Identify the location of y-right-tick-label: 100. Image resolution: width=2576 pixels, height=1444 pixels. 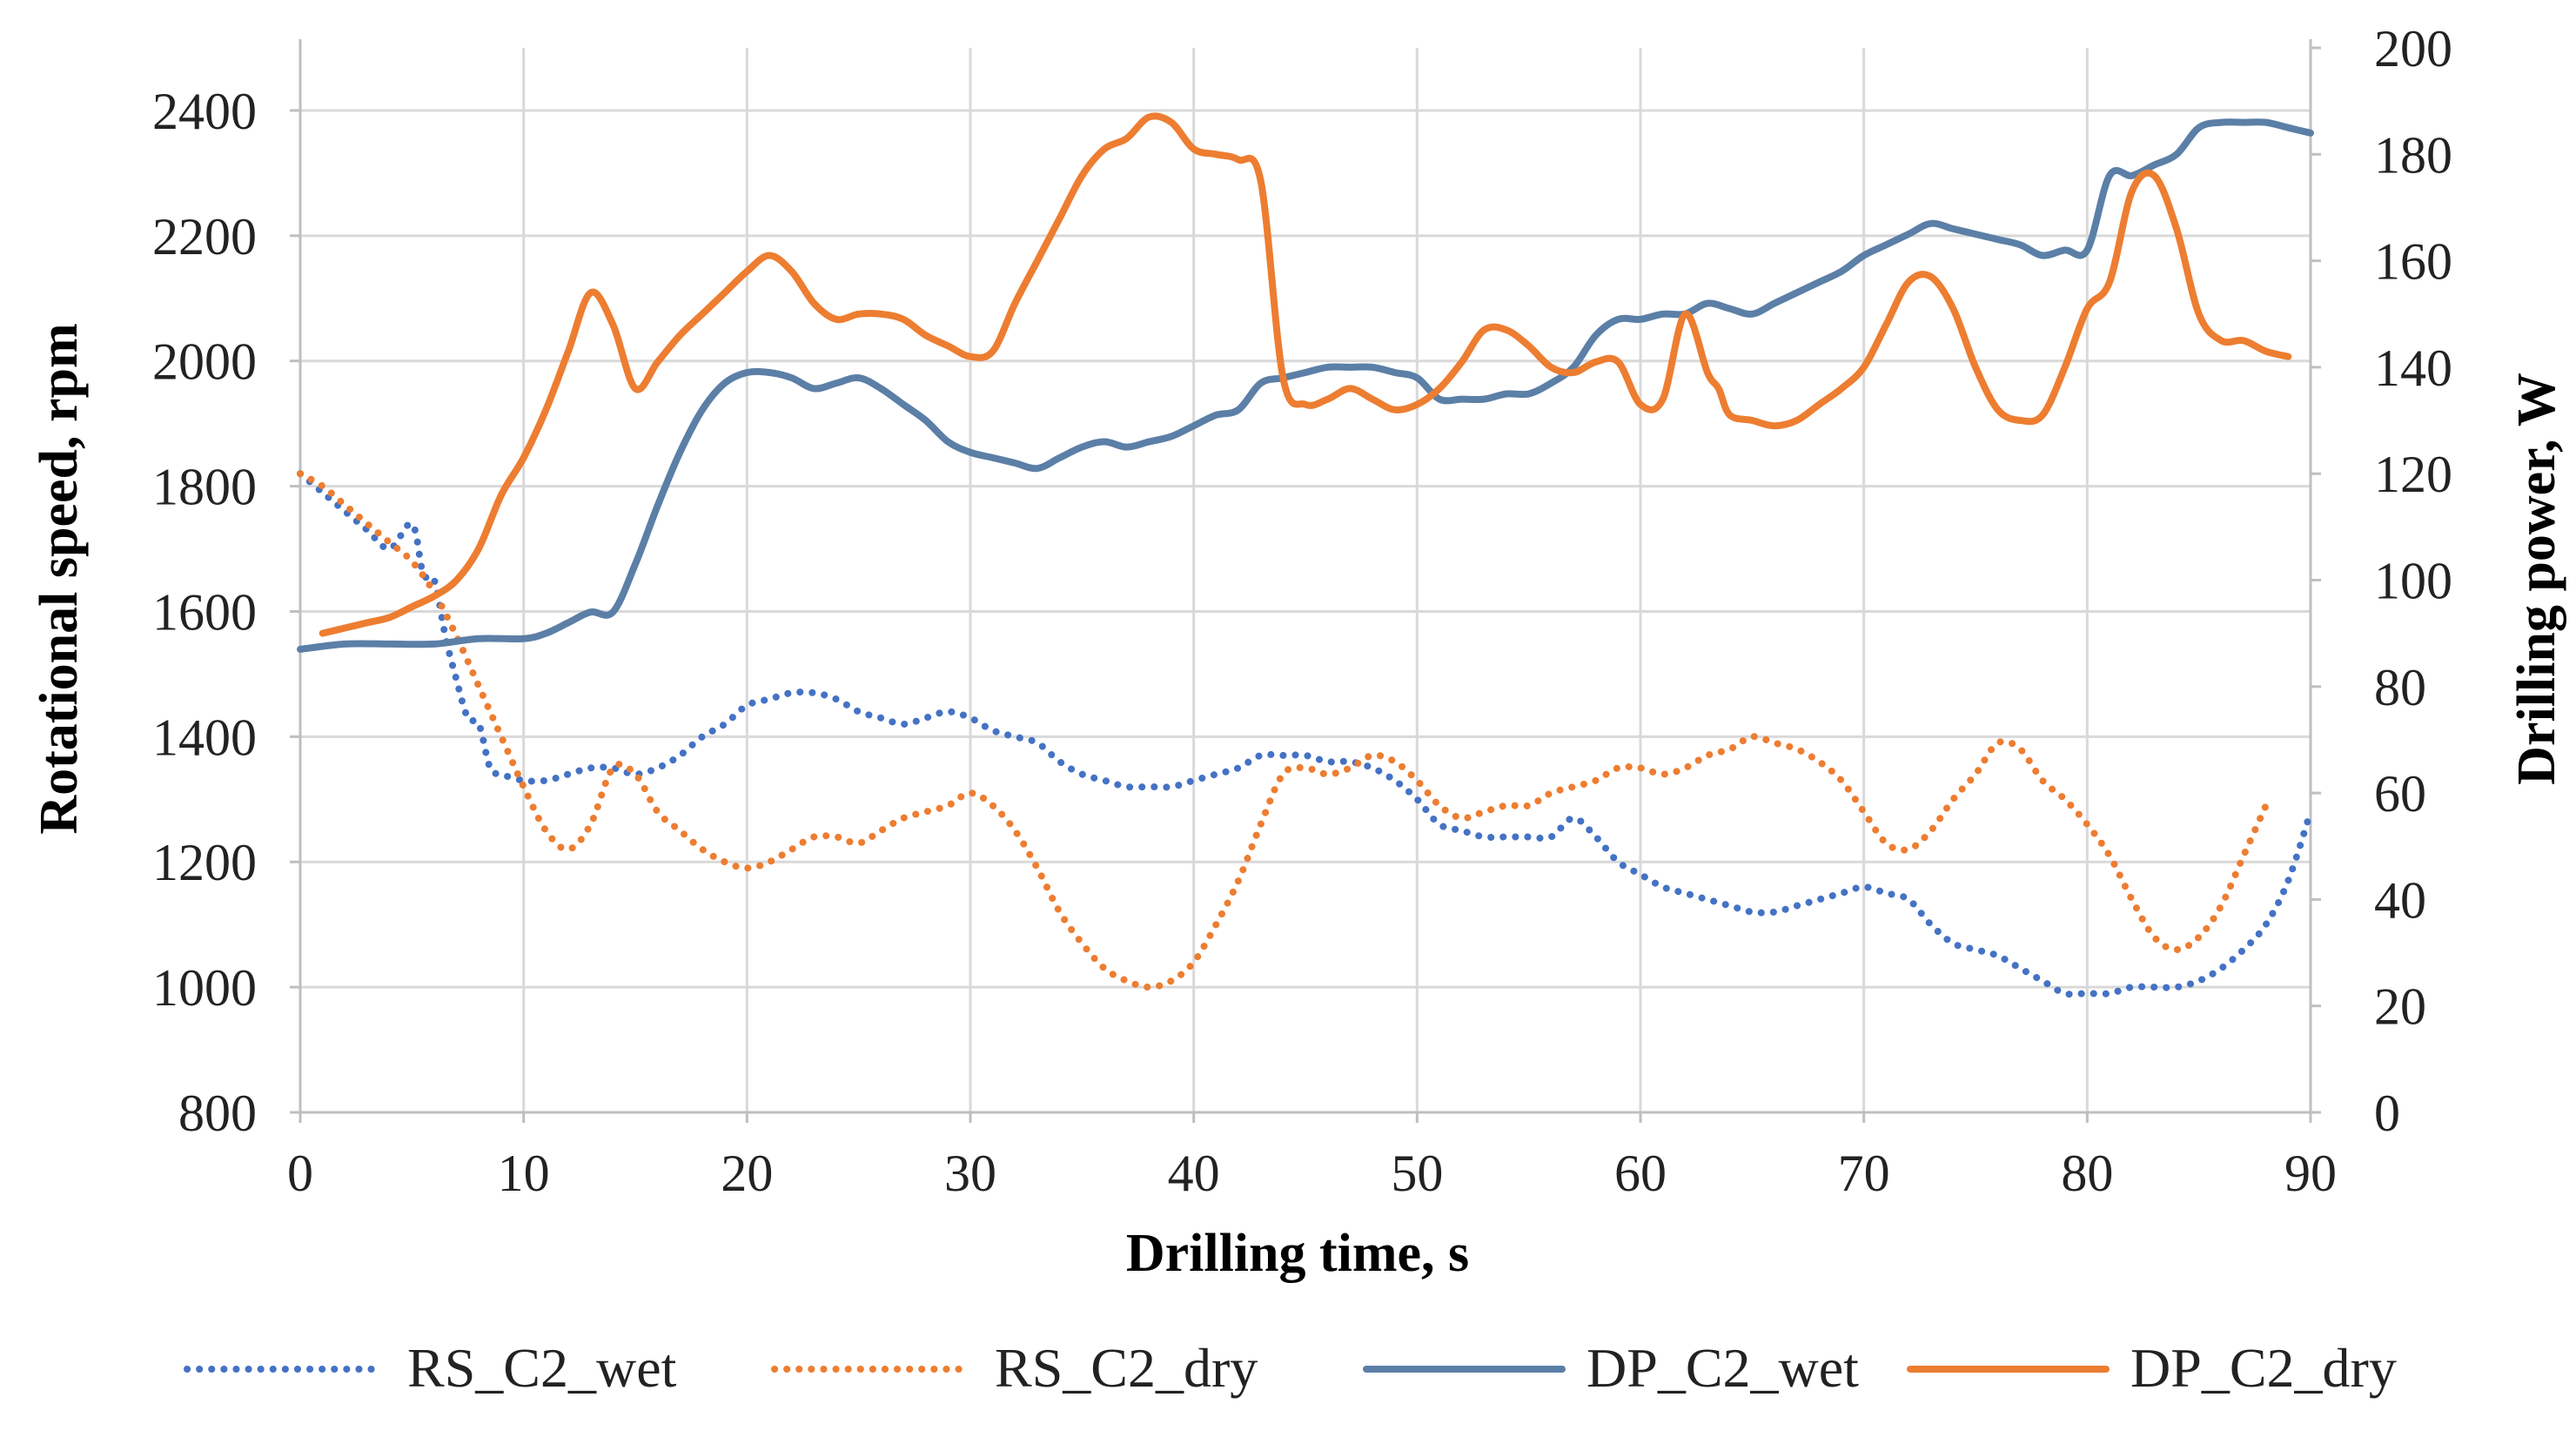
(2413, 581).